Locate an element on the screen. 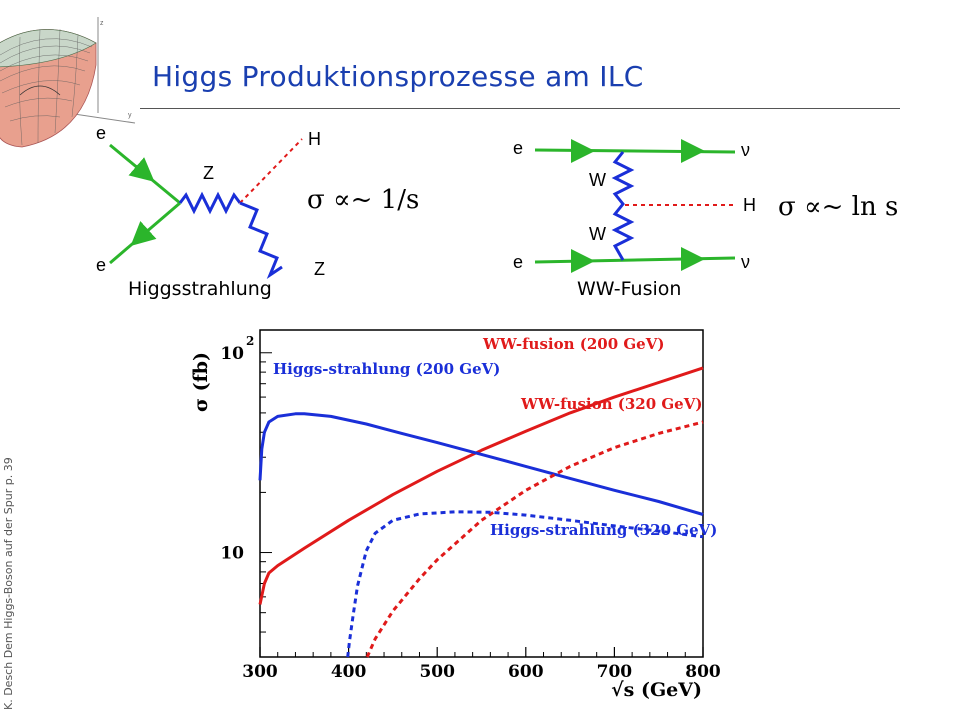 This screenshot has width=960, height=720. z-outgoing is located at coordinates (261, 240).